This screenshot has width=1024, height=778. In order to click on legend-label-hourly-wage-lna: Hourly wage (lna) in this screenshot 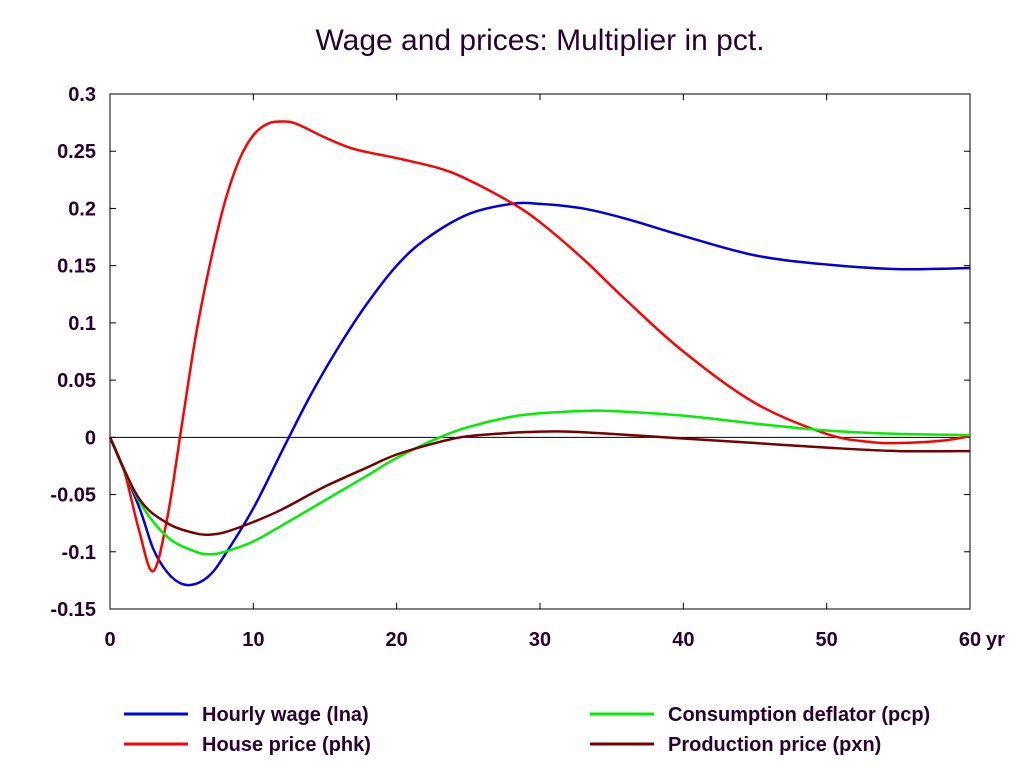, I will do `click(285, 715)`.